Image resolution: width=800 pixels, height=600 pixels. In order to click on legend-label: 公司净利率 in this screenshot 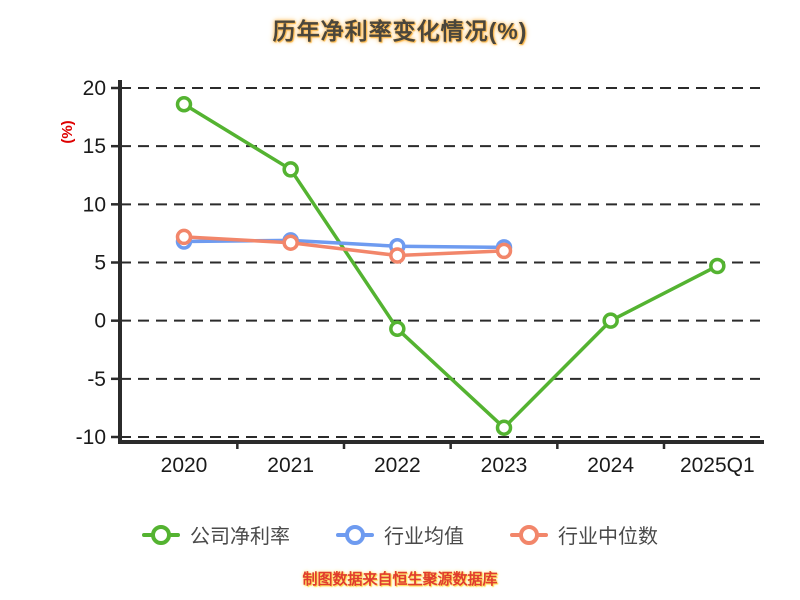, I will do `click(240, 537)`.